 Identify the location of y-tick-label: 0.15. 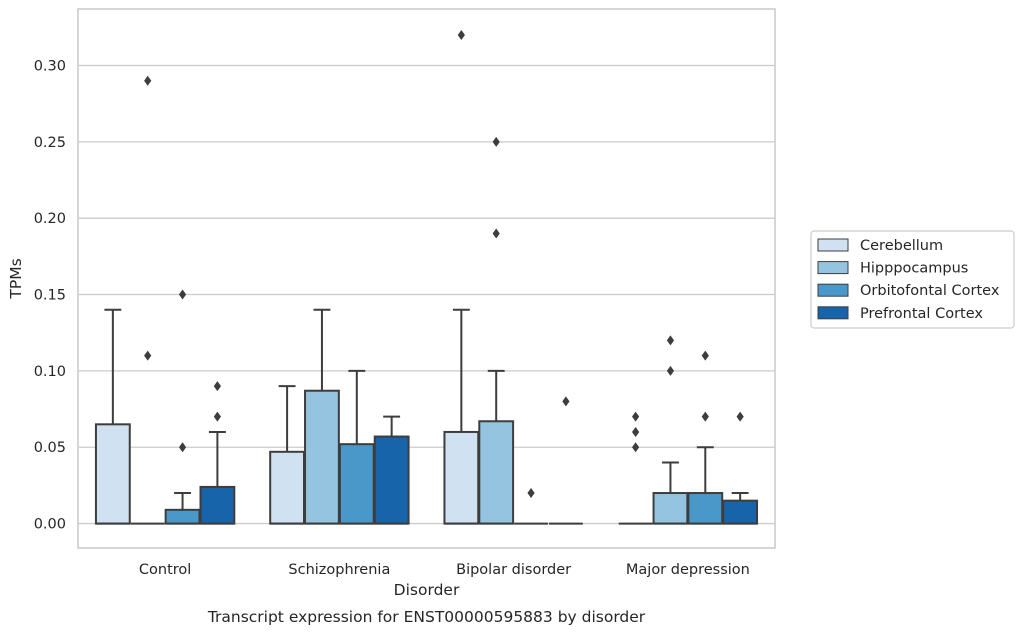
(50, 296).